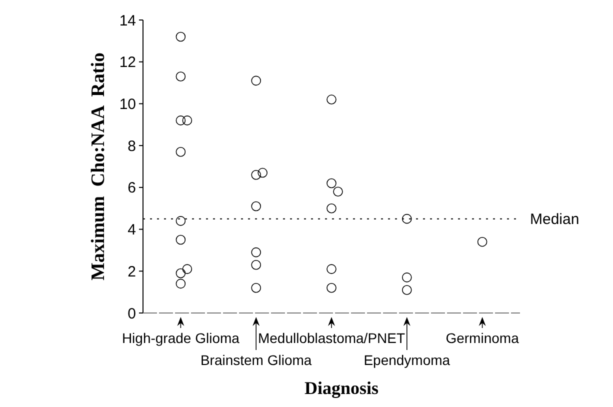 The image size is (613, 407). I want to click on y-tick-label: 2, so click(132, 271).